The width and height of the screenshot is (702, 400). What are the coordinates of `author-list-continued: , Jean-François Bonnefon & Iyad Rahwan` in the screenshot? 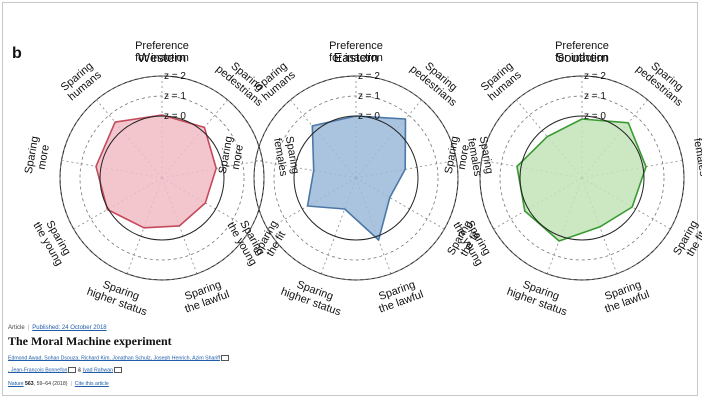 It's located at (65, 370).